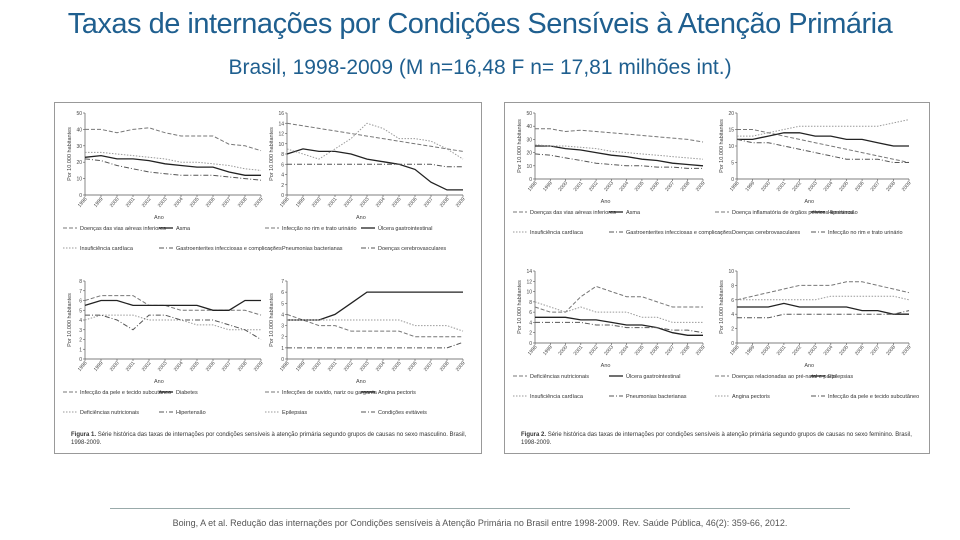  I want to click on legend-label: Pneumonias bacterianas, so click(312, 249).